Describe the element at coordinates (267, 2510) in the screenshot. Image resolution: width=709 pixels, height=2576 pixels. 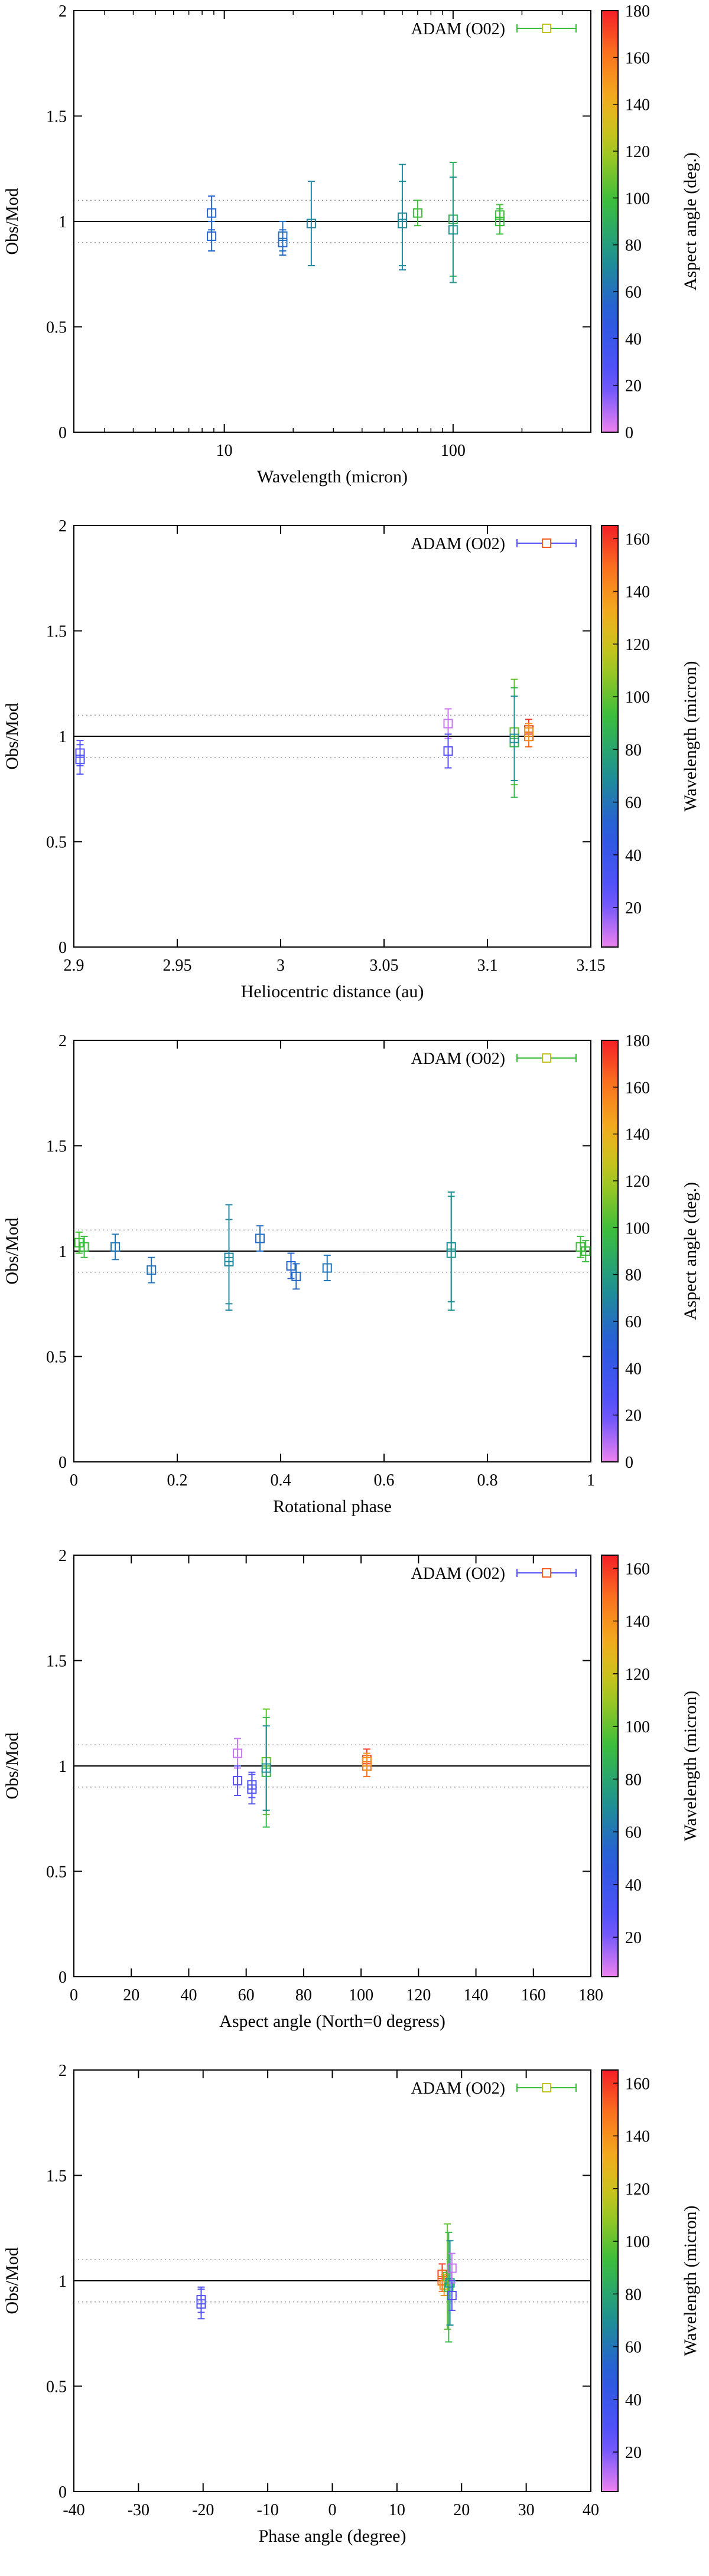
I see `x-tick-label: -10` at that location.